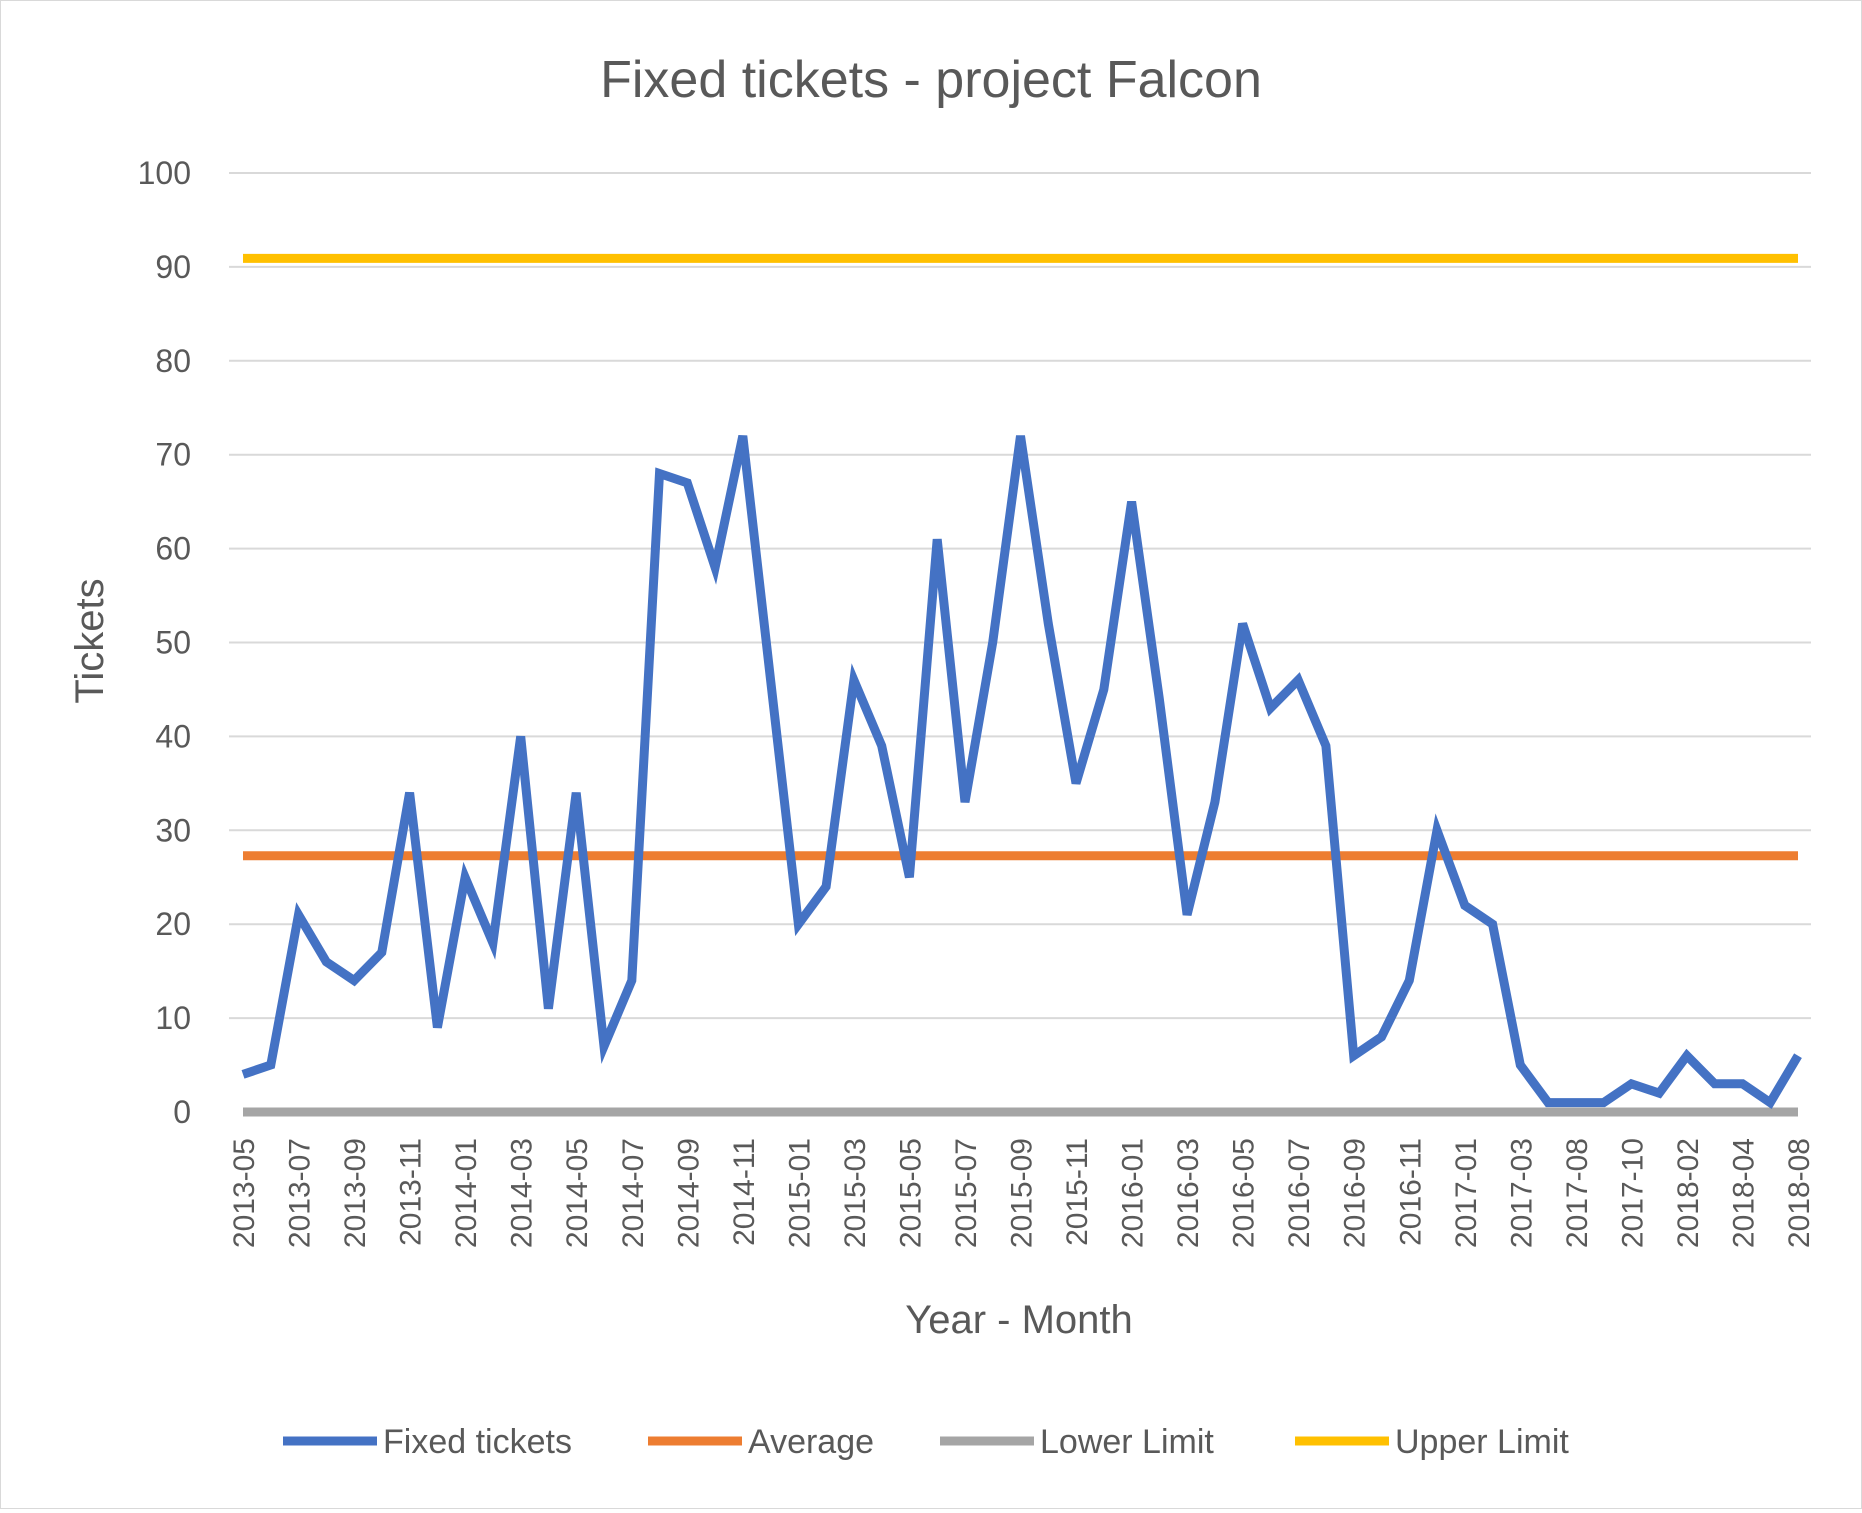 This screenshot has width=1862, height=1513. I want to click on x-tick-label: 2017-10, so click(1632, 1193).